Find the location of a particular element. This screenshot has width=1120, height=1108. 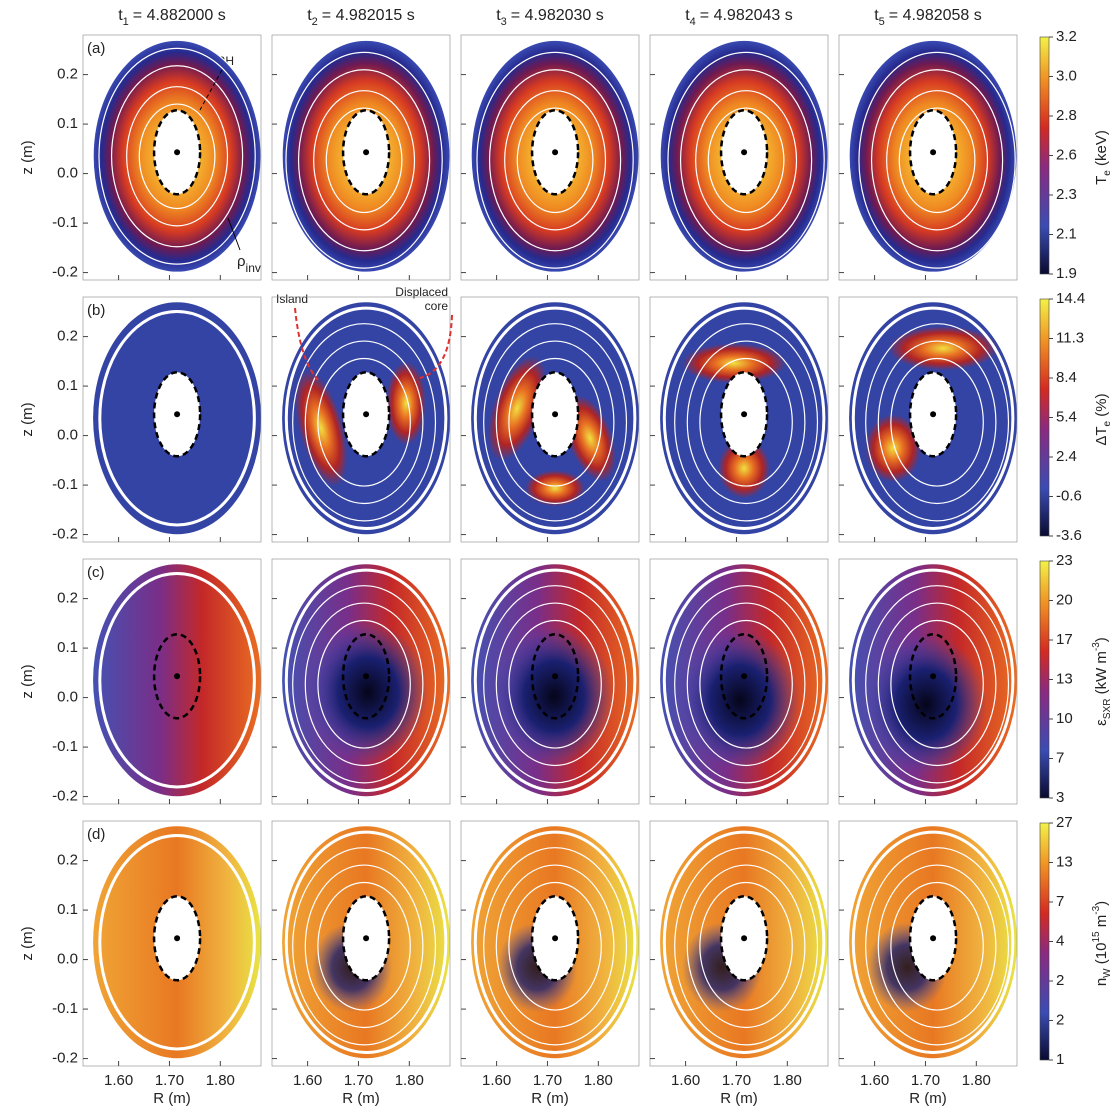

x-tick-label: 1.60 is located at coordinates (685, 1080).